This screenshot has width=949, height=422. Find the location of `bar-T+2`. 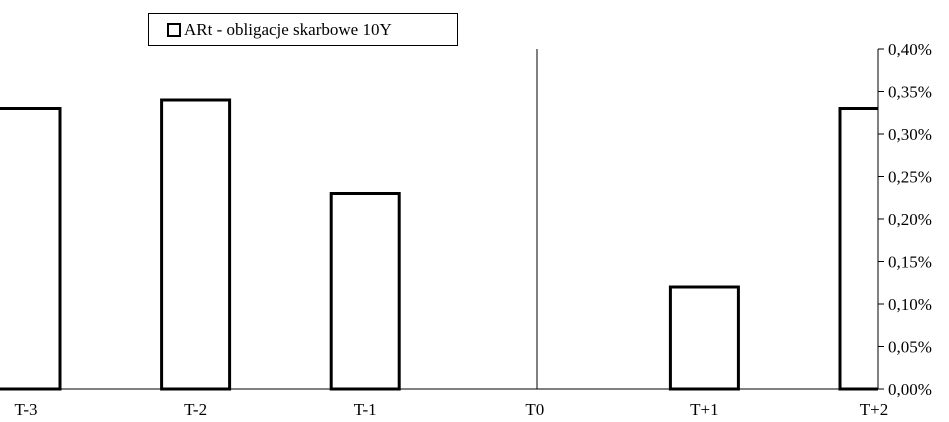

bar-T+2 is located at coordinates (858, 249).